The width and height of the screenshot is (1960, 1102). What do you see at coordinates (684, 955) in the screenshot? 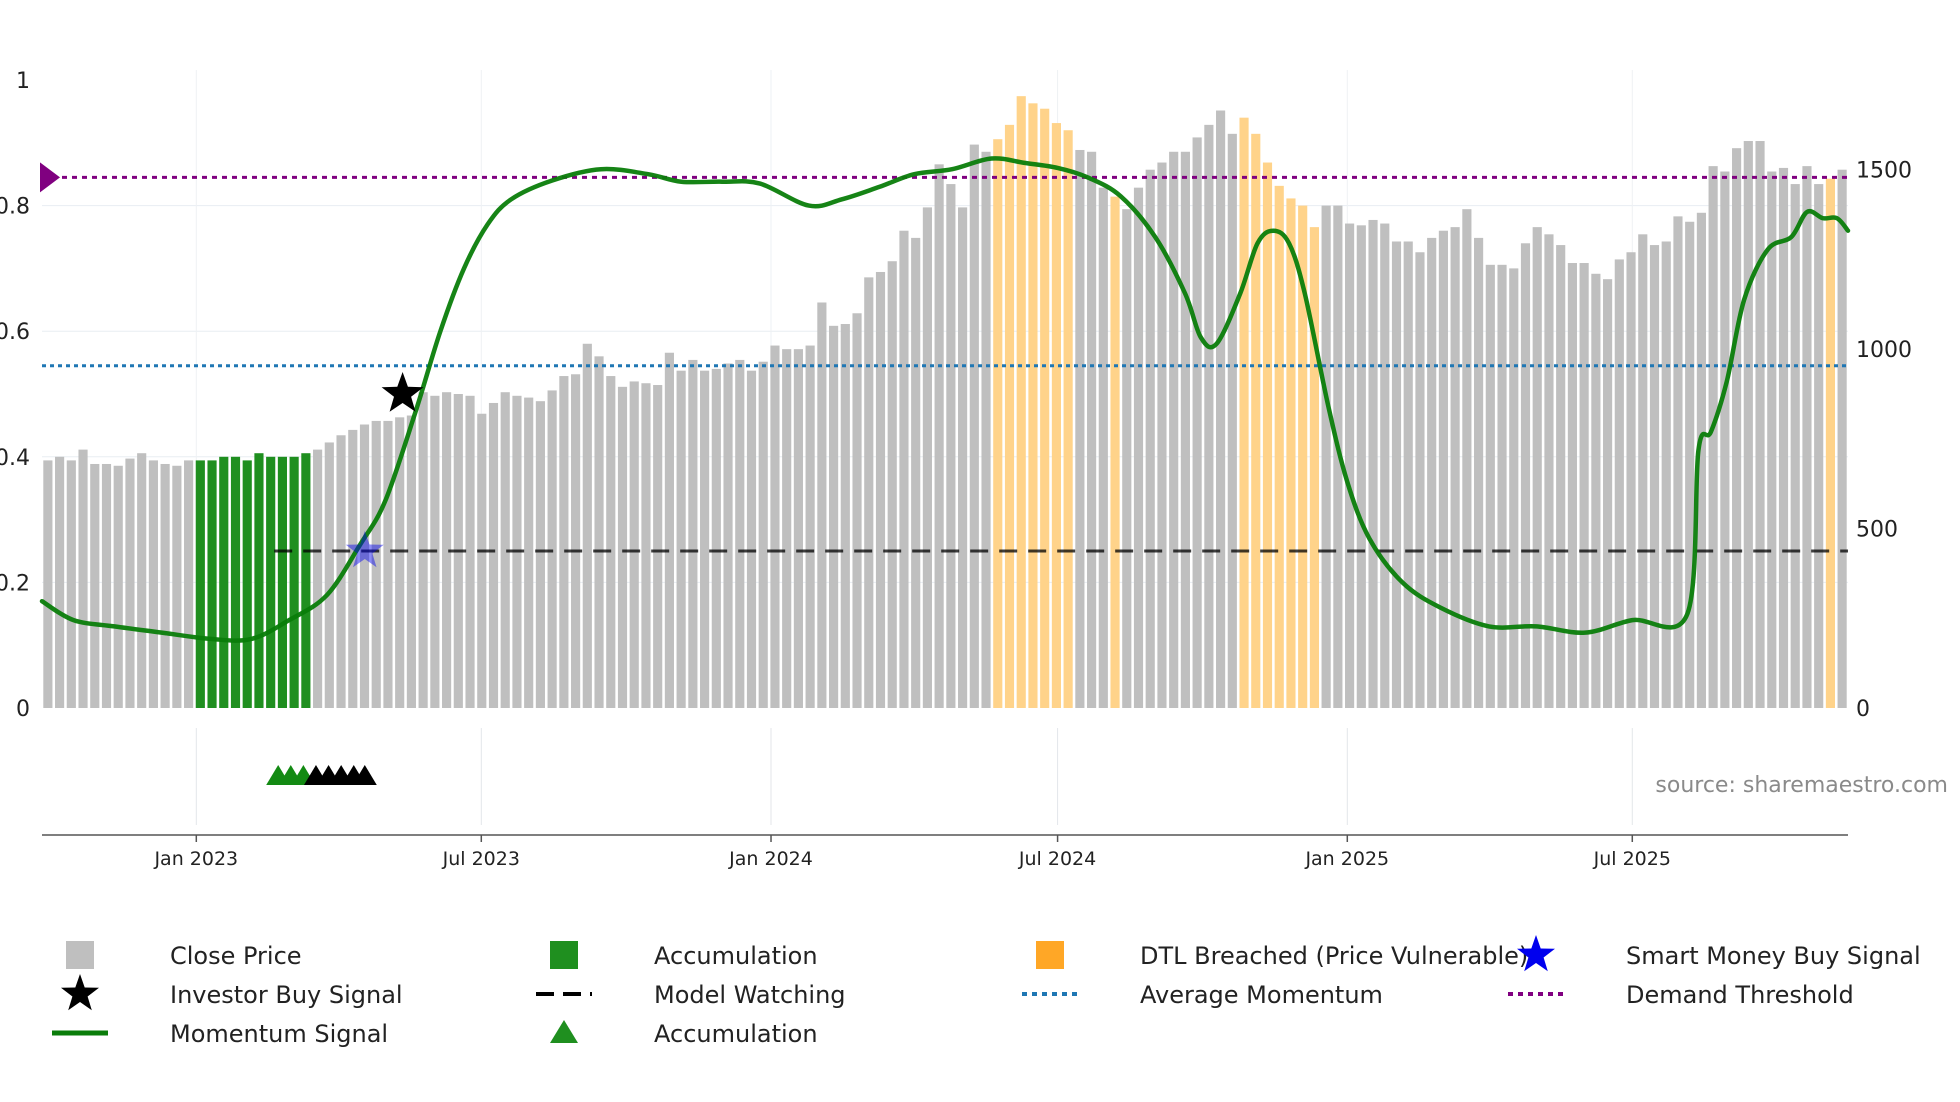
I see `legend-item: Accumulation` at bounding box center [684, 955].